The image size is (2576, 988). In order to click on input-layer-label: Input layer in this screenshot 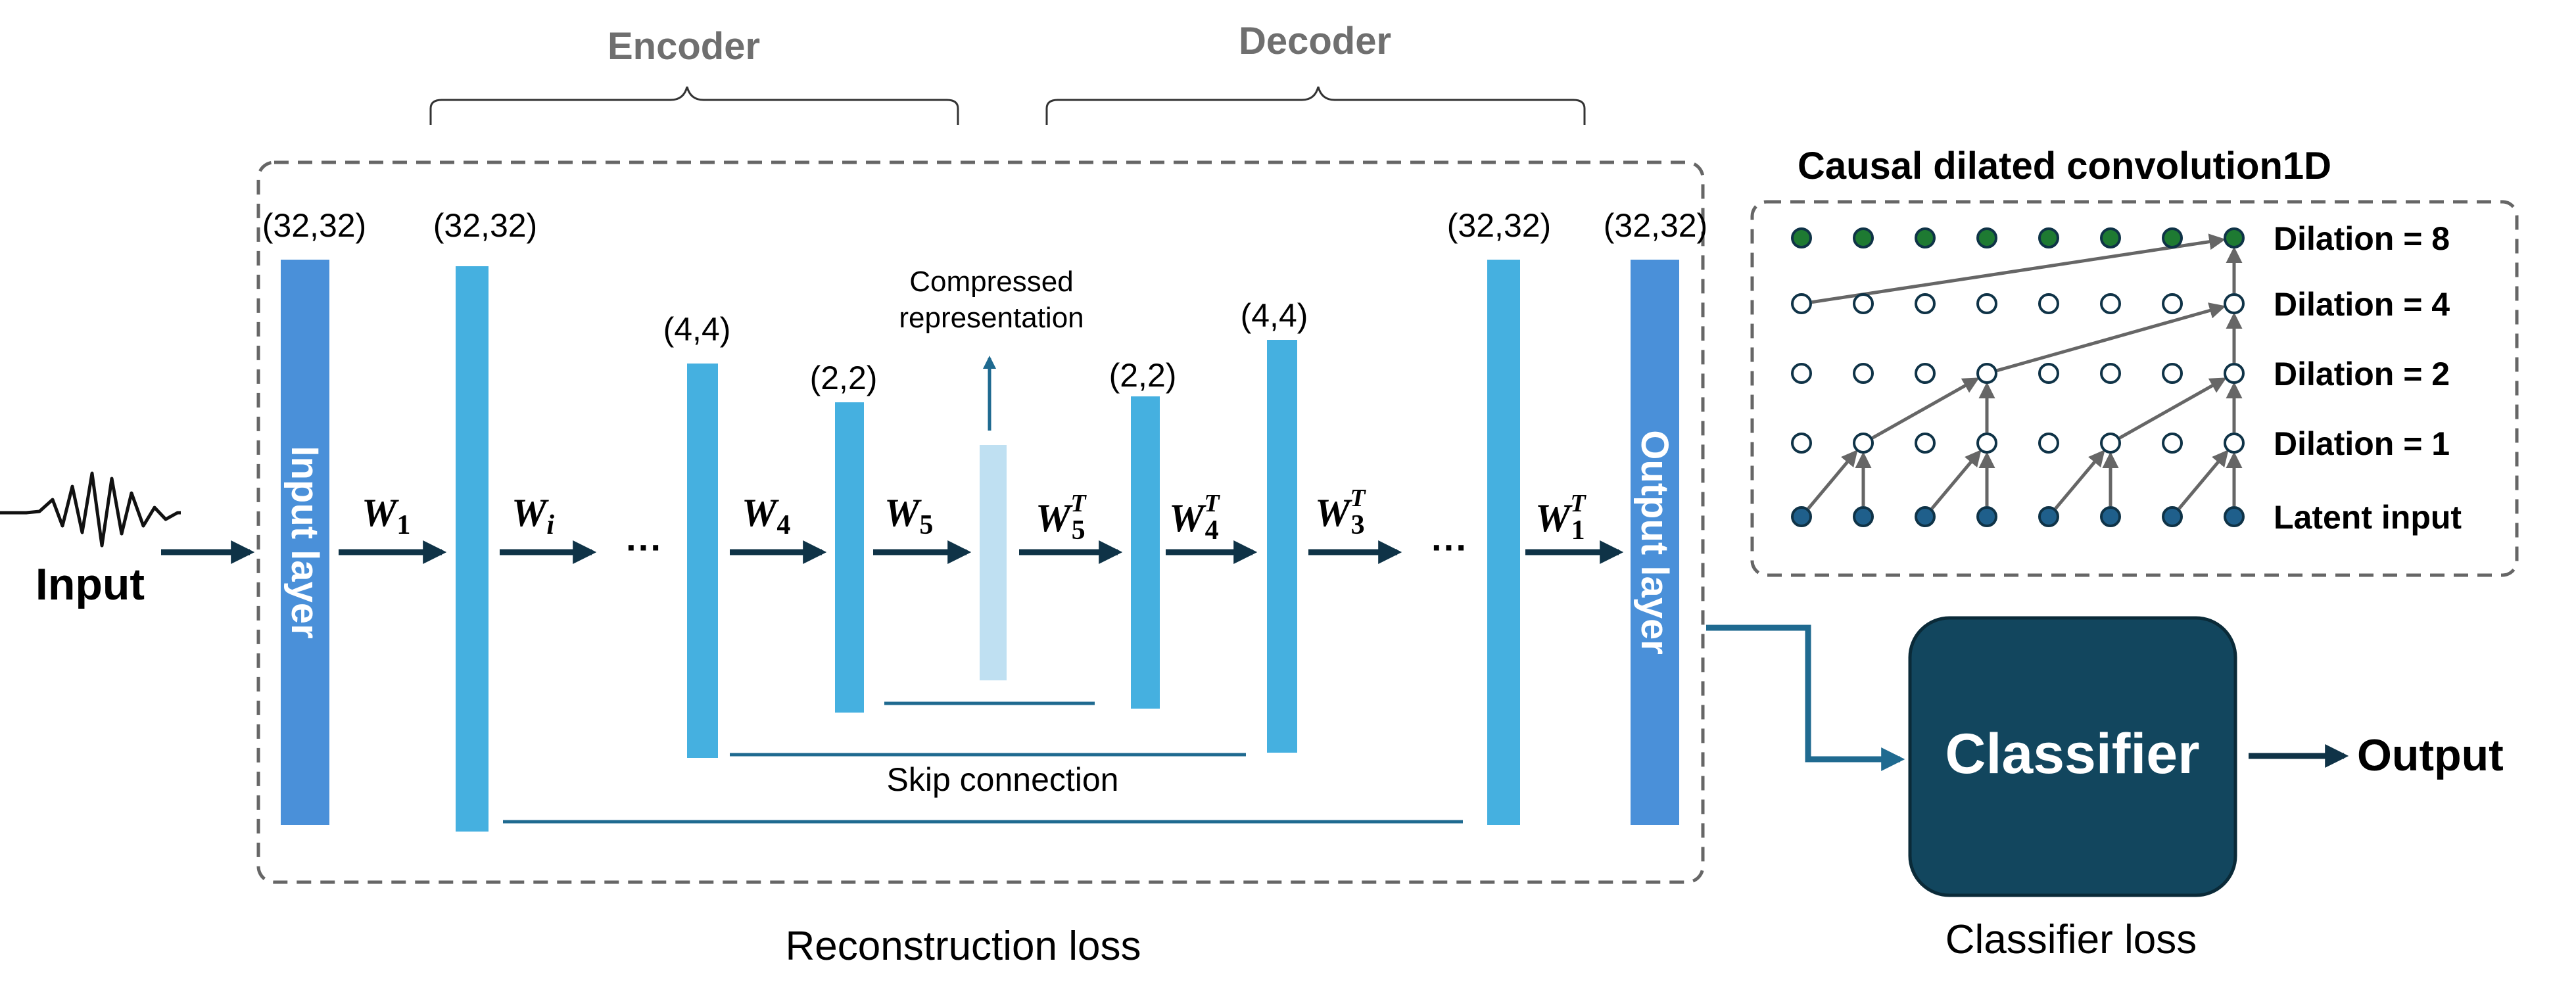, I will do `click(304, 542)`.